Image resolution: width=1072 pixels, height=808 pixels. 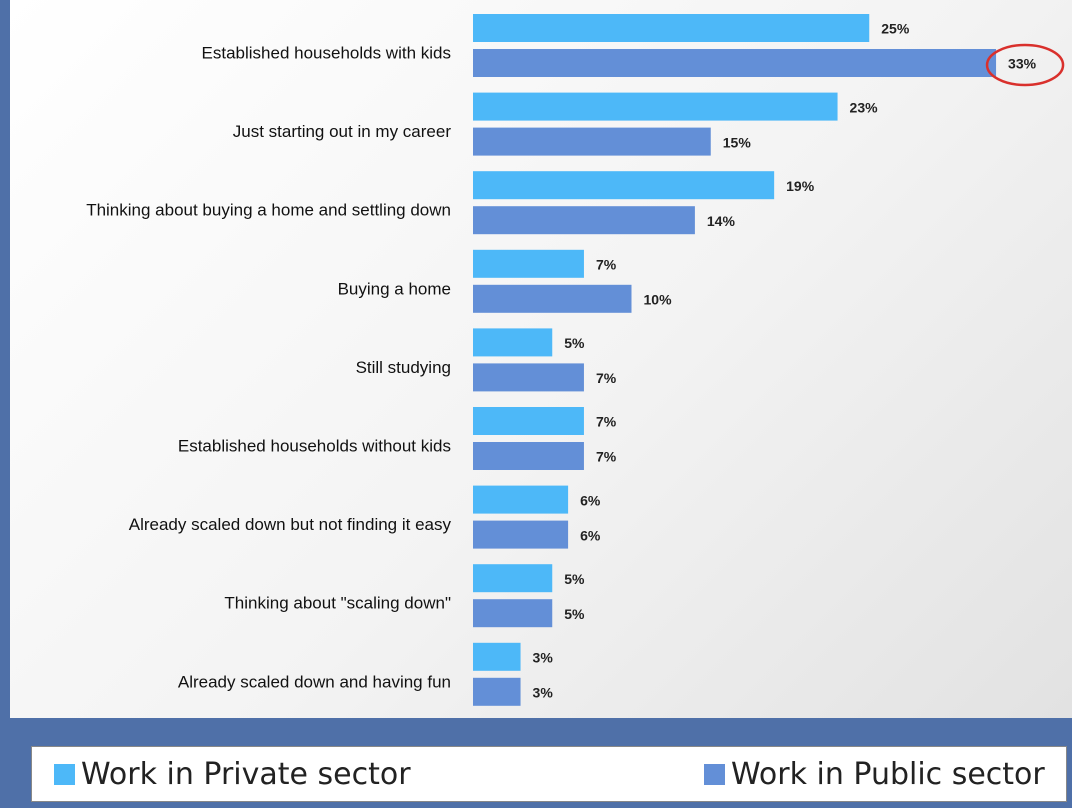 What do you see at coordinates (337, 603) in the screenshot?
I see `category-label: Thinking about "scaling down"` at bounding box center [337, 603].